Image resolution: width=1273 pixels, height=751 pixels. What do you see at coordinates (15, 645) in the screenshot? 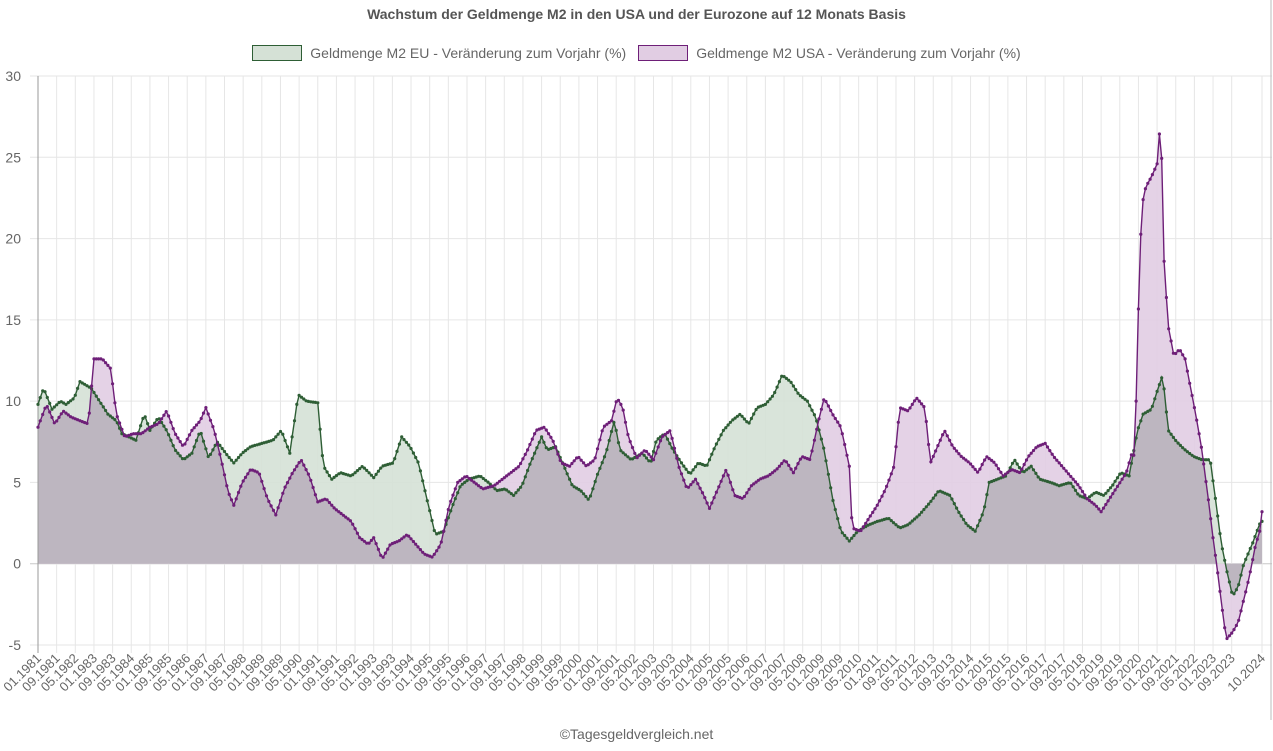
I see `y-tick-label: -5` at bounding box center [15, 645].